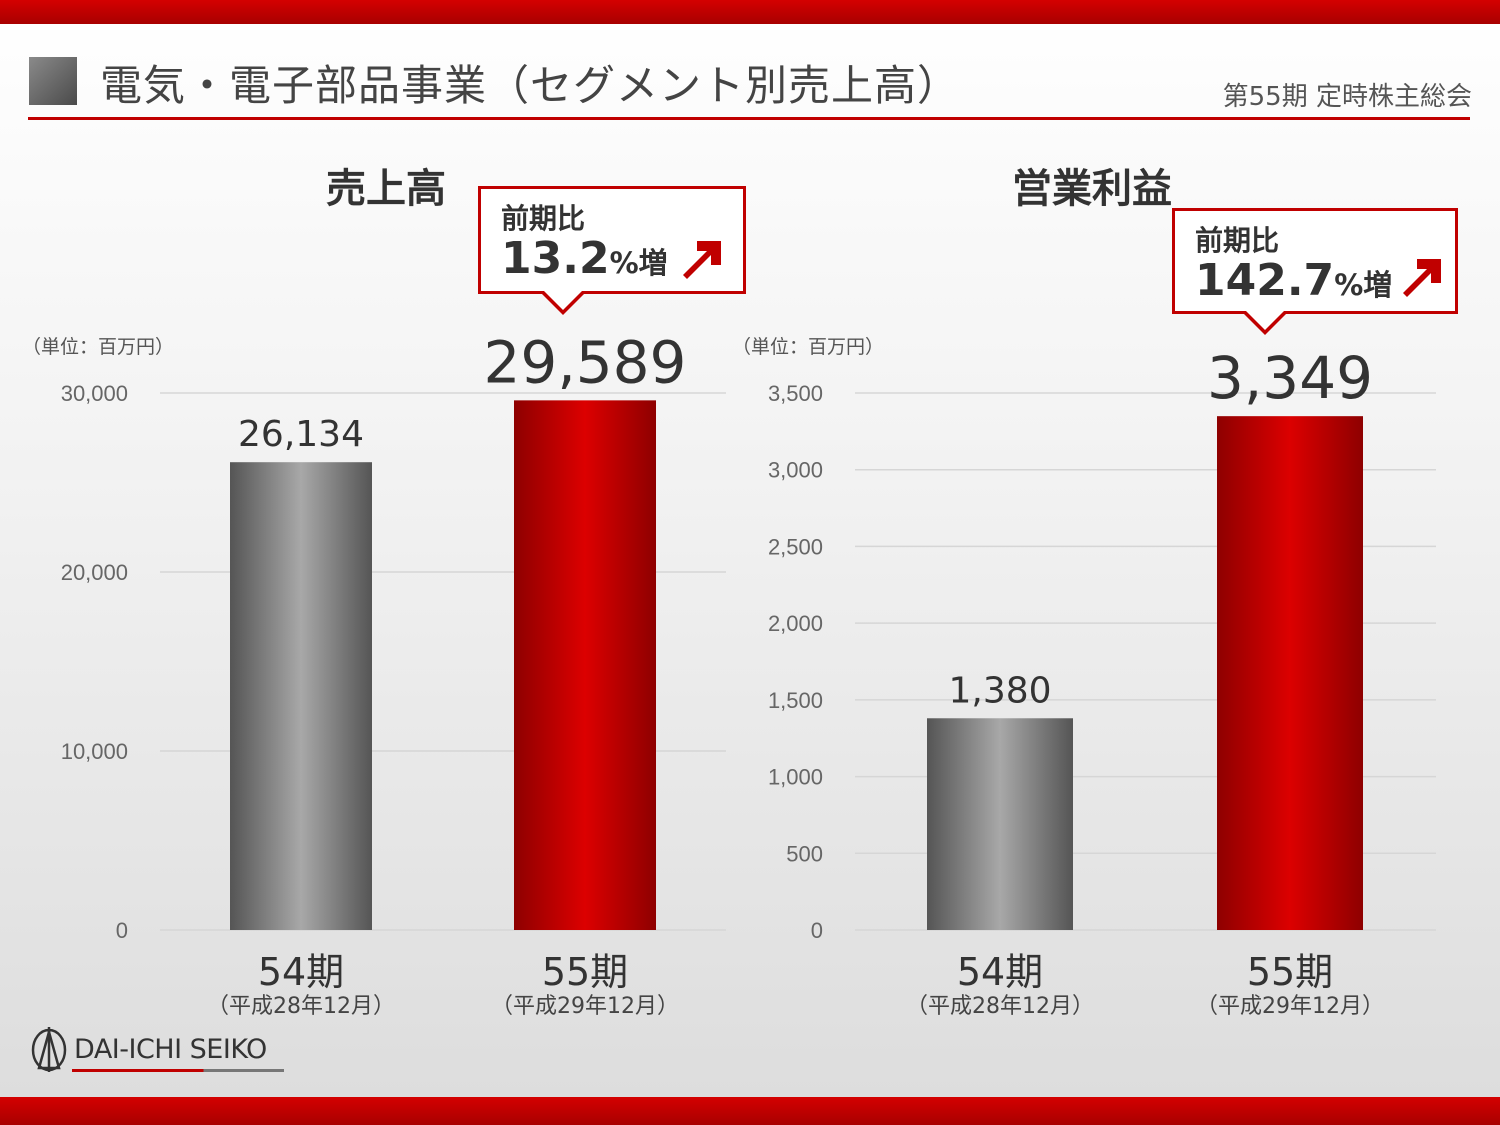  Describe the element at coordinates (94, 393) in the screenshot. I see `y-tick-label: 30,000` at that location.